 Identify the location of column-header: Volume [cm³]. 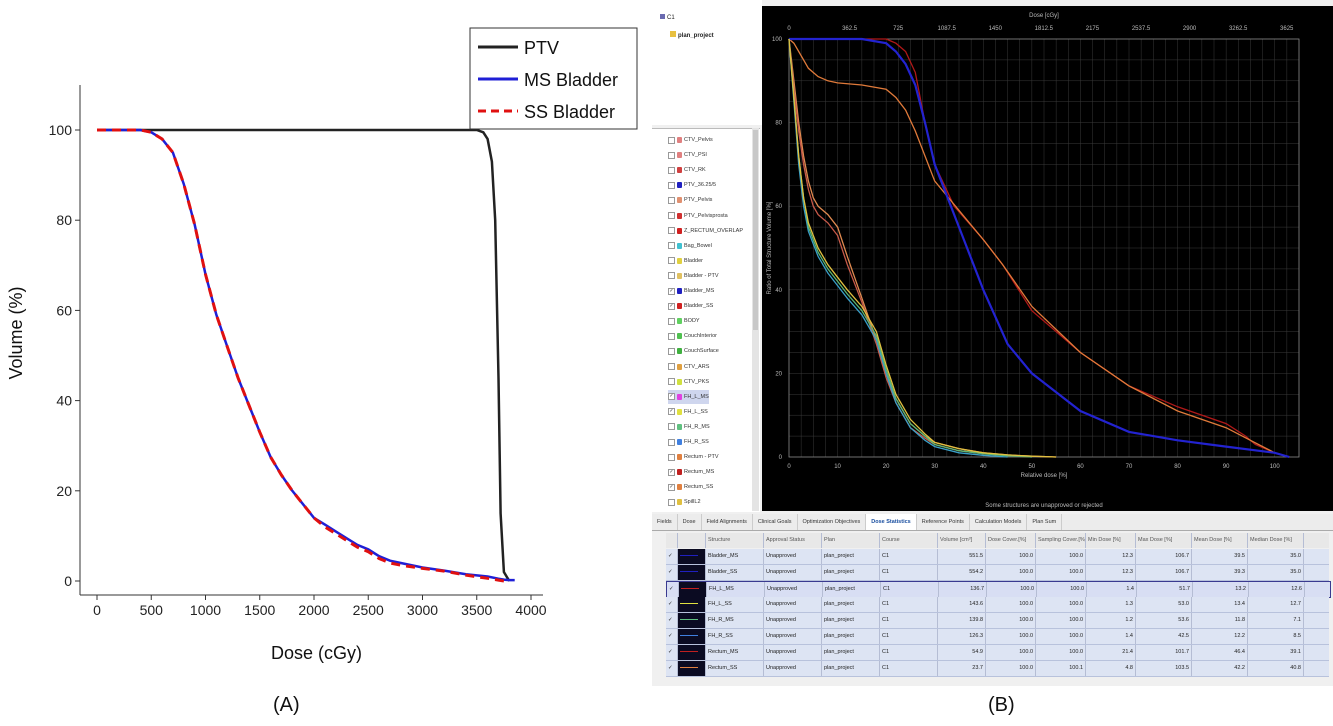
(962, 540).